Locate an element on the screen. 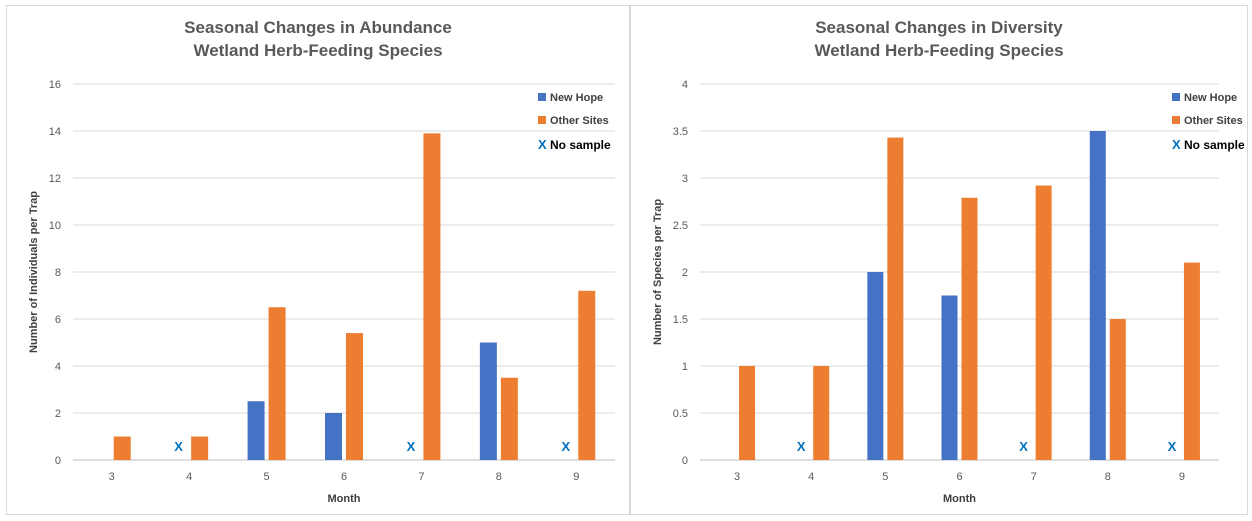  chart-title-line-1: Seasonal Changes in Diversity is located at coordinates (939, 27).